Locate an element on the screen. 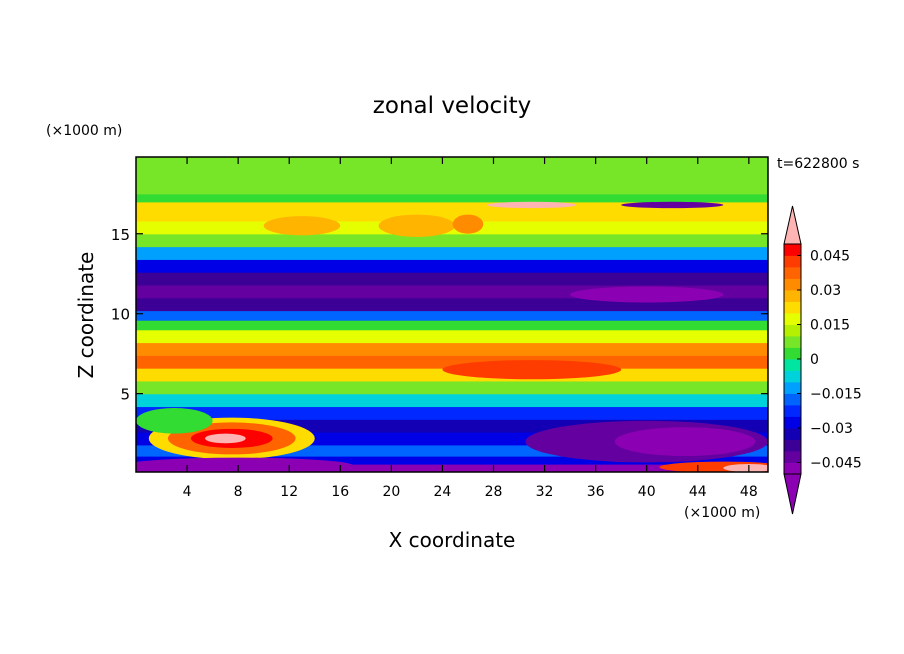 This screenshot has width=904, height=654. colorbar-tick-label: −0.03 is located at coordinates (831, 429).